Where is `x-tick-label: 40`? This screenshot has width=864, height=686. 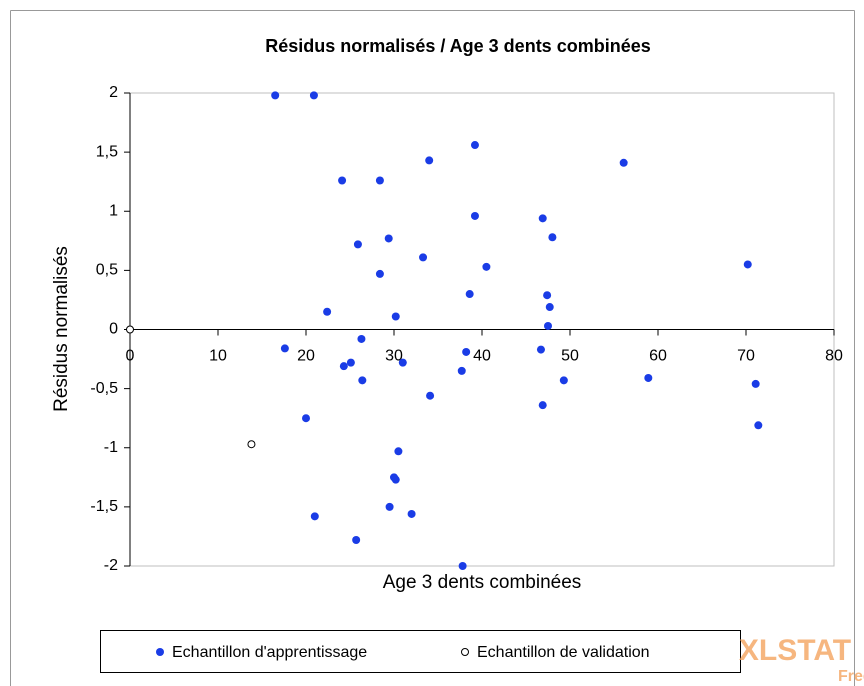
x-tick-label: 40 is located at coordinates (482, 356).